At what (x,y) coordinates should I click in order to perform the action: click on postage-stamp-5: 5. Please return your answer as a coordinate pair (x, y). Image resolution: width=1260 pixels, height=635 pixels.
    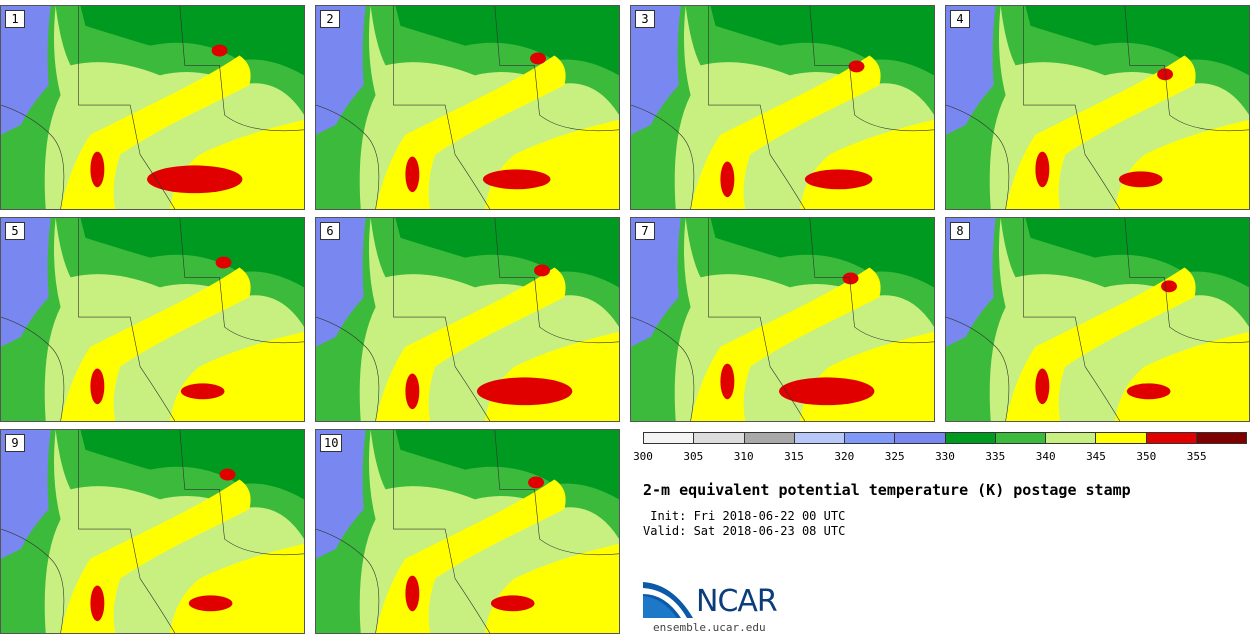
    Looking at the image, I should click on (152, 319).